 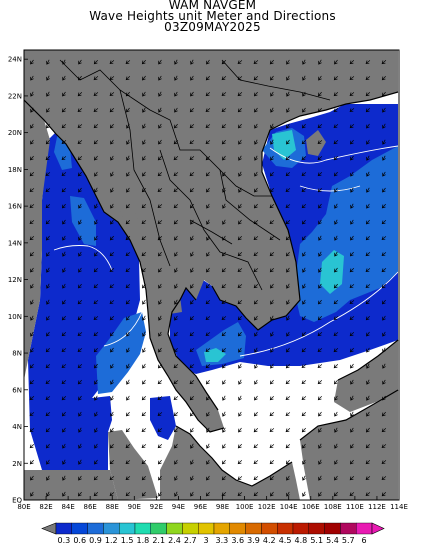 I want to click on y-tick-label: EQ, so click(x=17, y=501).